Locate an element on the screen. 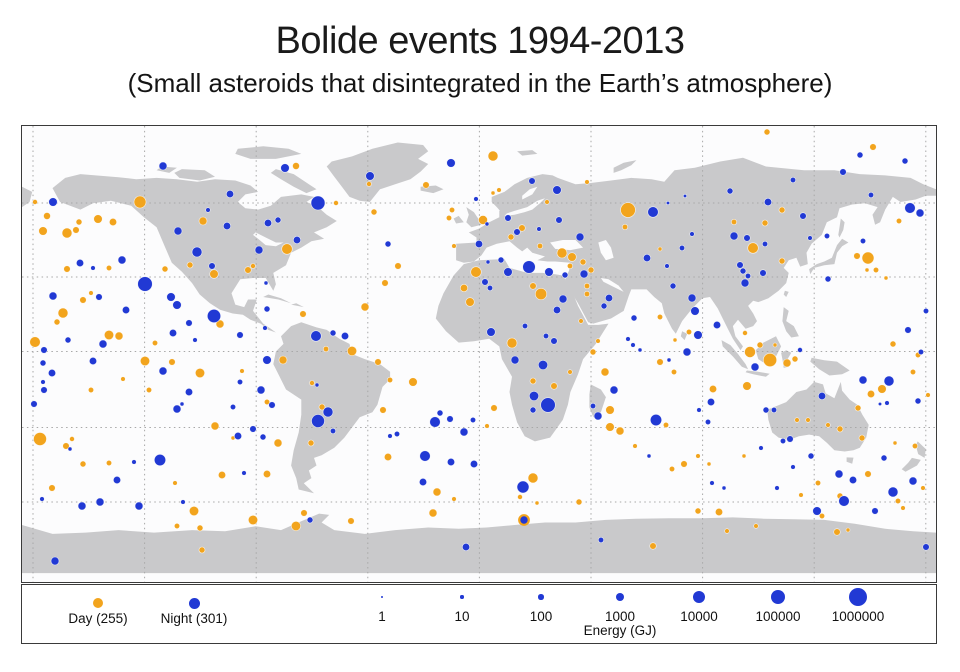  energy-axis-label: Energy (GJ) is located at coordinates (620, 630).